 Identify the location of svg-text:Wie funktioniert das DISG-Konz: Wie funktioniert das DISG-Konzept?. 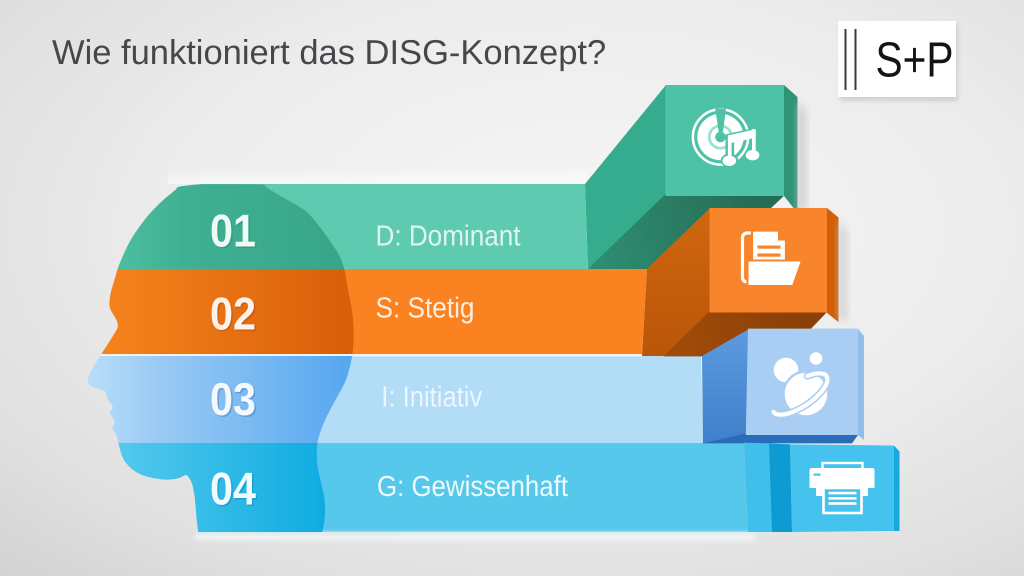
(329, 53).